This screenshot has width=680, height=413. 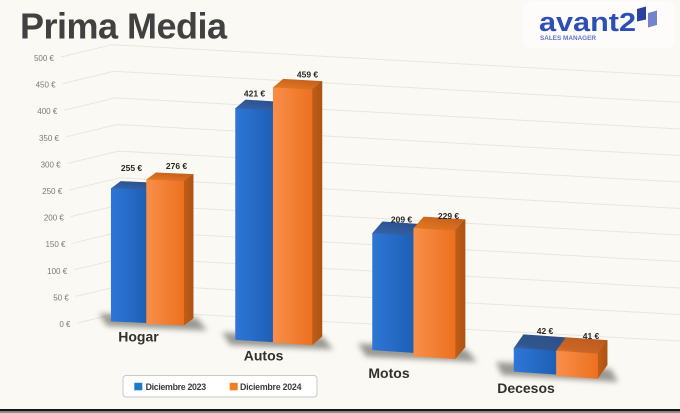 I want to click on svg-text: Diciembre 2024, so click(x=271, y=387).